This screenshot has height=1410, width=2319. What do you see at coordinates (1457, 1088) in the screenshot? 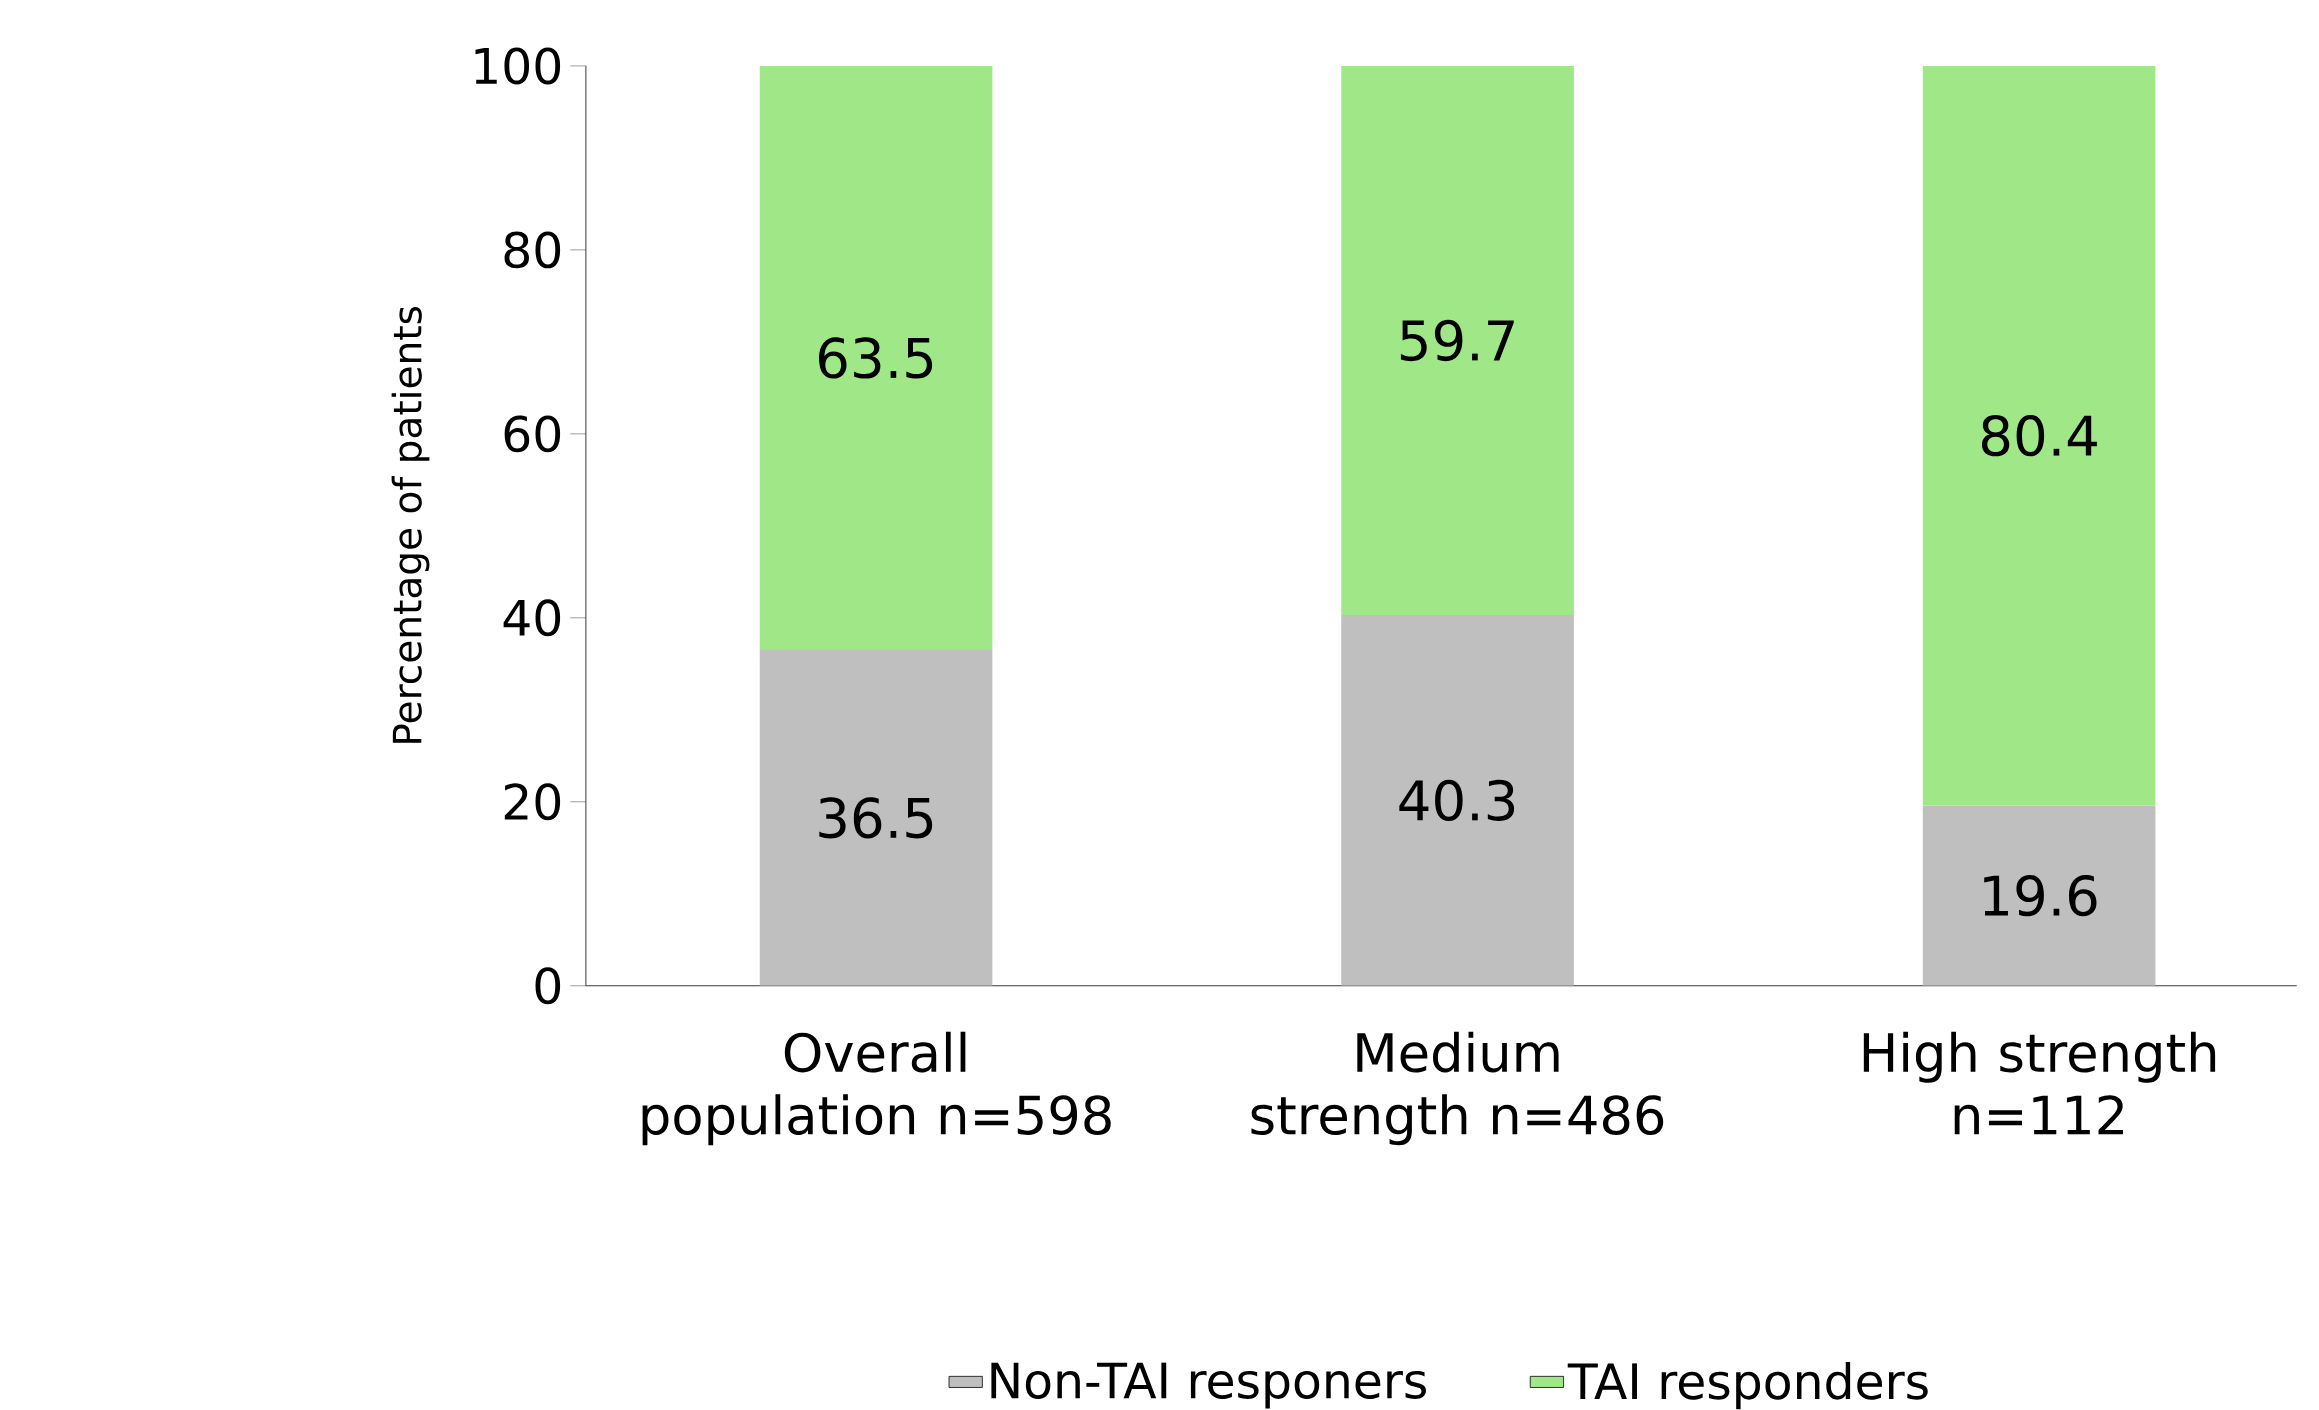
I see `x-tick-label: Medium strength n=486` at bounding box center [1457, 1088].